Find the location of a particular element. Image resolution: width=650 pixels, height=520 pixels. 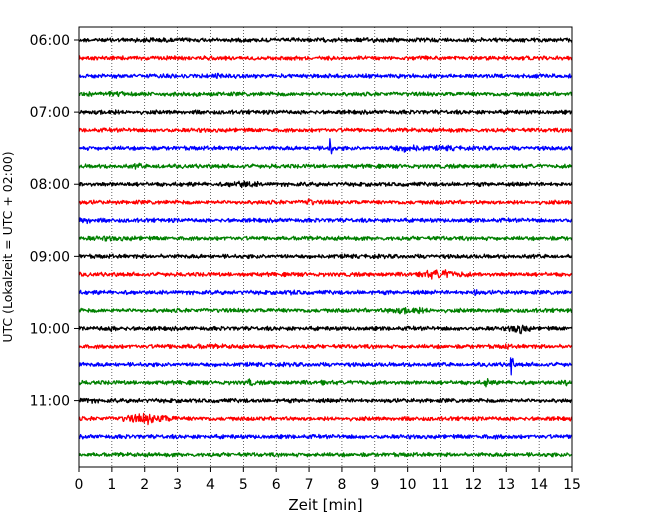

x-axis: 0 1 2 3 4 5 6 7 8 9 10 11 12 13 14 15 is located at coordinates (328, 480).